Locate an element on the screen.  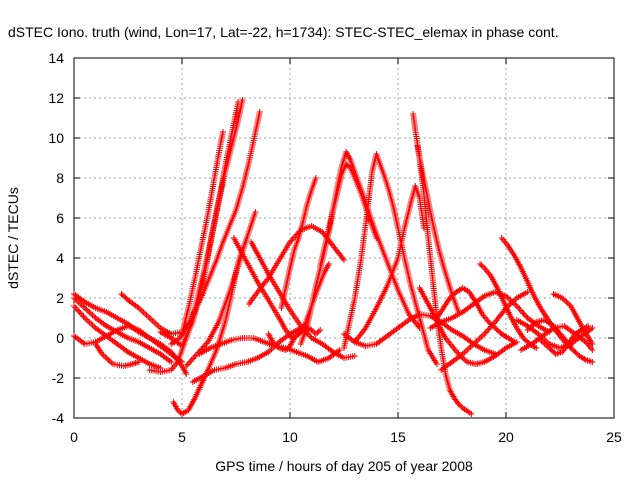
series-23-markers is located at coordinates (420, 334).